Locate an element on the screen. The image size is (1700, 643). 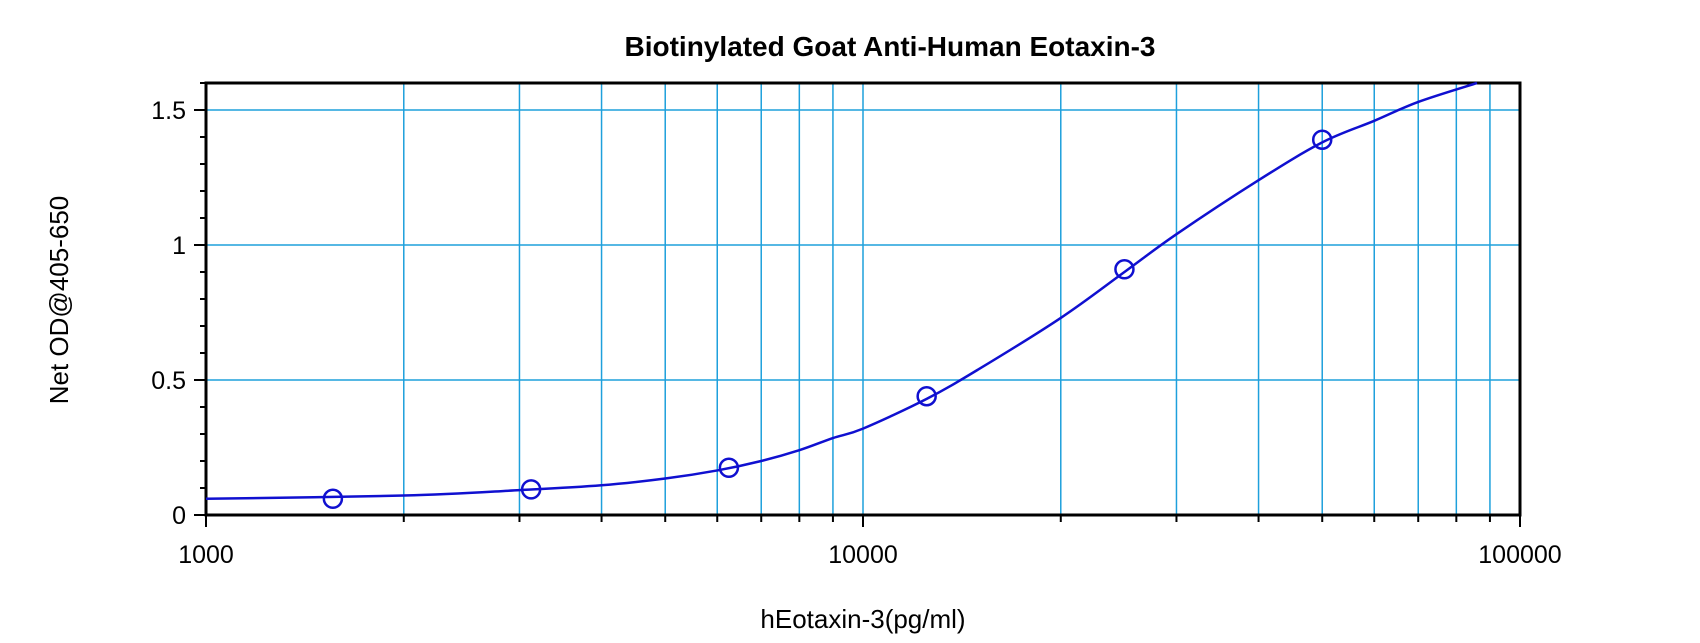
y-tick-label: 0.5 is located at coordinates (168, 381).